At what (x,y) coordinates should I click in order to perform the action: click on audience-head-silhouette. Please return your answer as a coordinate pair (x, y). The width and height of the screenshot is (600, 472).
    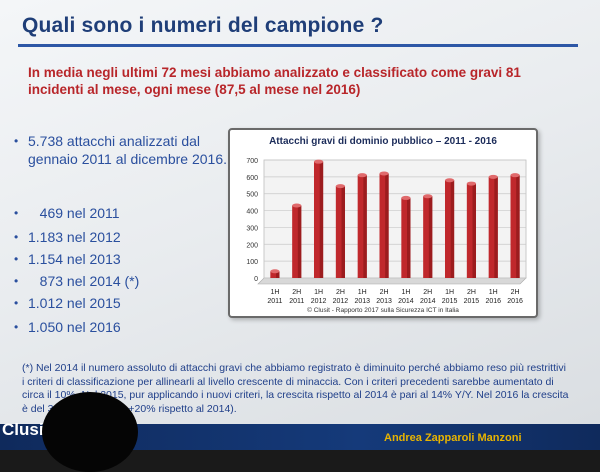
    Looking at the image, I should click on (90, 432).